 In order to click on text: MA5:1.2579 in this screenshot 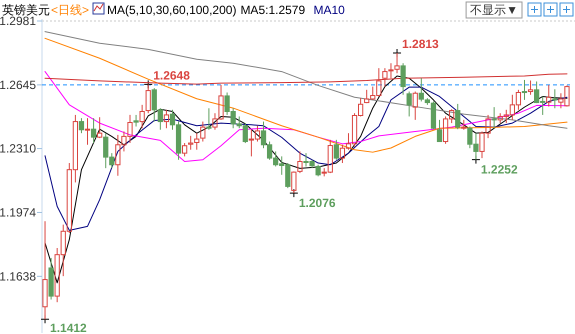, I will do `click(273, 10)`.